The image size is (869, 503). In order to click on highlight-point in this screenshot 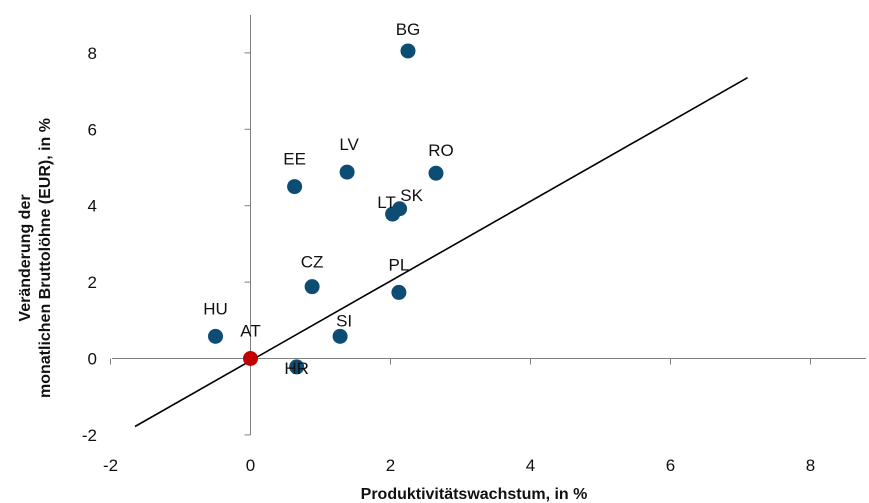, I will do `click(250, 358)`.